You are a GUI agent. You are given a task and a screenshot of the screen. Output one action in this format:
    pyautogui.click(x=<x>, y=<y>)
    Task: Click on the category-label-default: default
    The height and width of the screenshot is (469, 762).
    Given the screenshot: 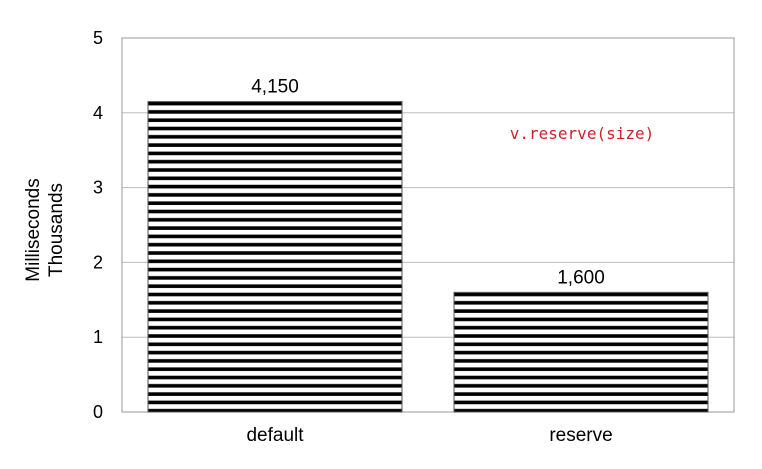 What is the action you would take?
    pyautogui.click(x=275, y=435)
    